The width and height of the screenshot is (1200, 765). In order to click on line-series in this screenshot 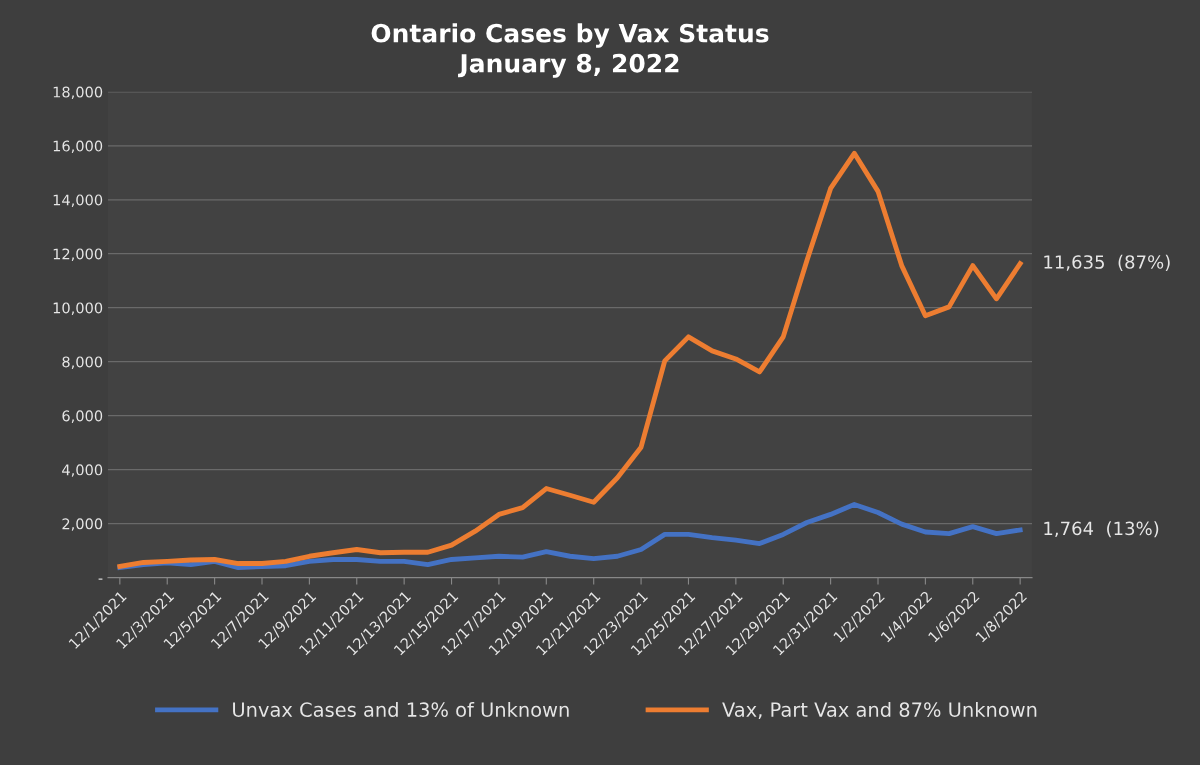, I will do `click(570, 536)`.